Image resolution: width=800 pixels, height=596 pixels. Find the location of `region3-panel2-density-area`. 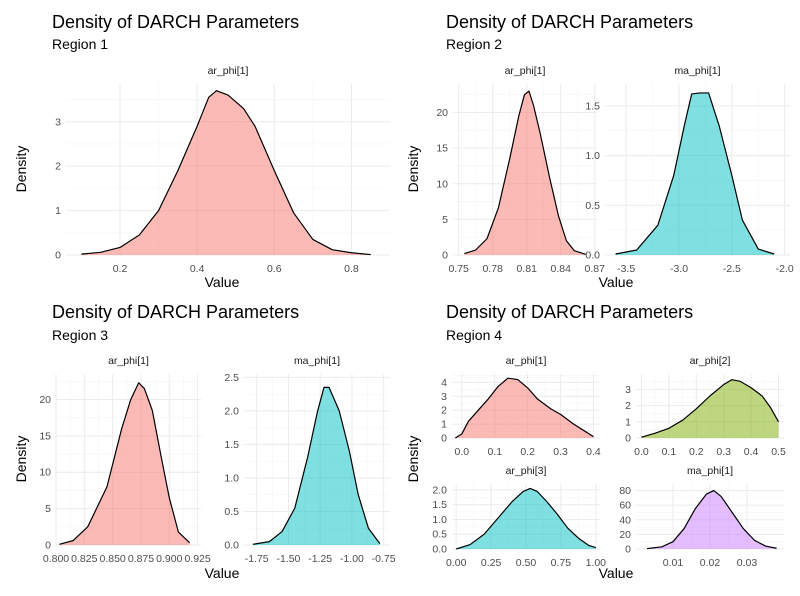

region3-panel2-density-area is located at coordinates (316, 466).